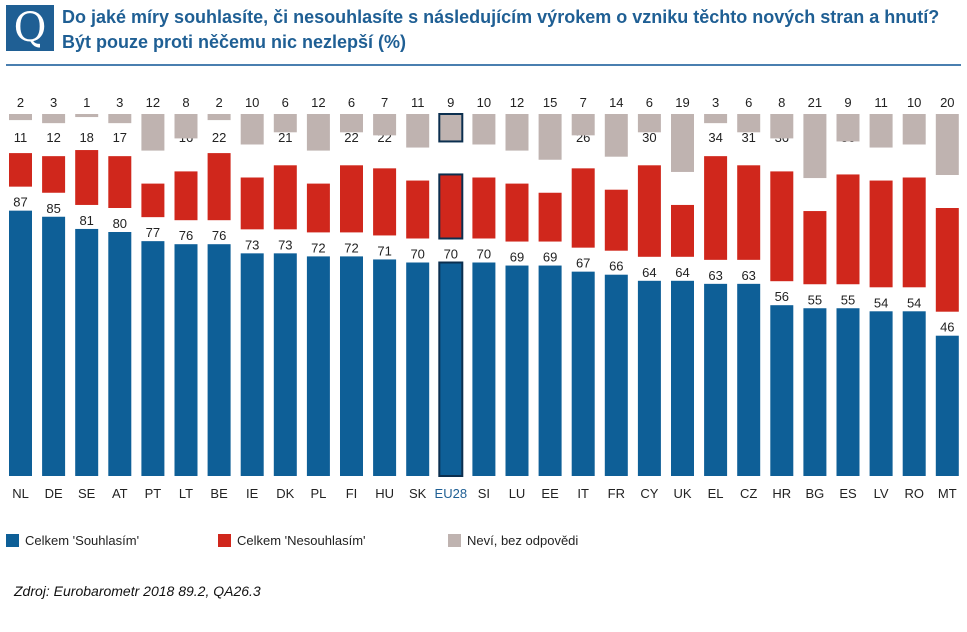  What do you see at coordinates (716, 119) in the screenshot?
I see `bar-dontknow-EL` at bounding box center [716, 119].